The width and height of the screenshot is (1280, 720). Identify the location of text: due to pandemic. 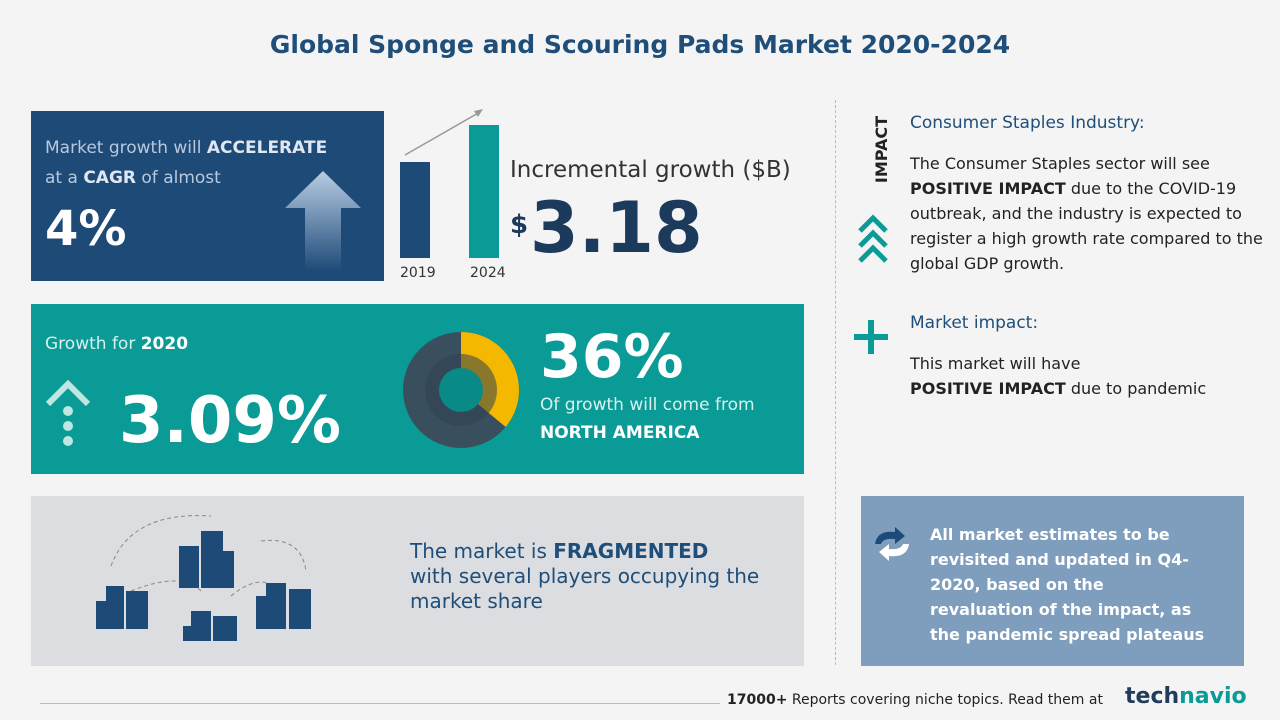
(1138, 388).